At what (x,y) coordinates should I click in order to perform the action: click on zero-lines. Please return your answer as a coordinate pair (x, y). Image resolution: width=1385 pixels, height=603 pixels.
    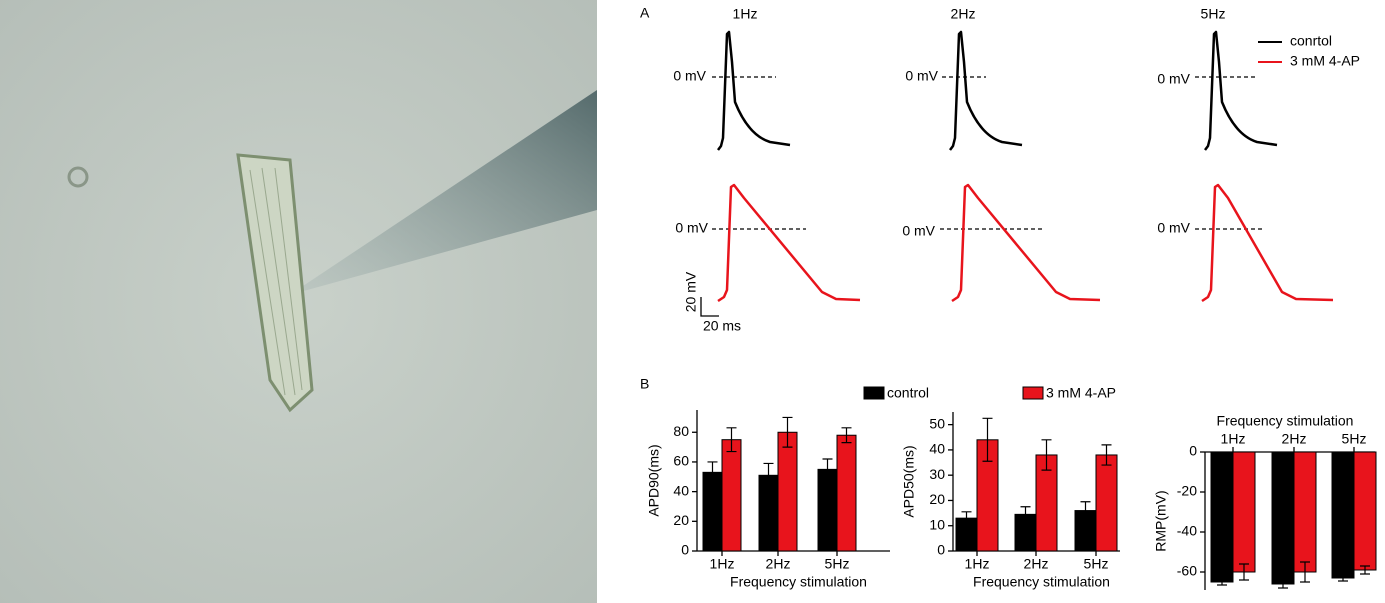
    Looking at the image, I should click on (987, 153).